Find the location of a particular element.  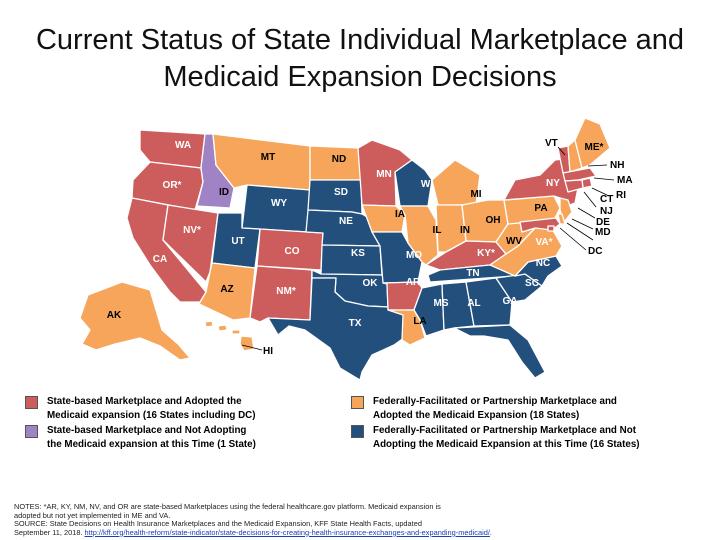

state-label-vt: VT is located at coordinates (551, 143).